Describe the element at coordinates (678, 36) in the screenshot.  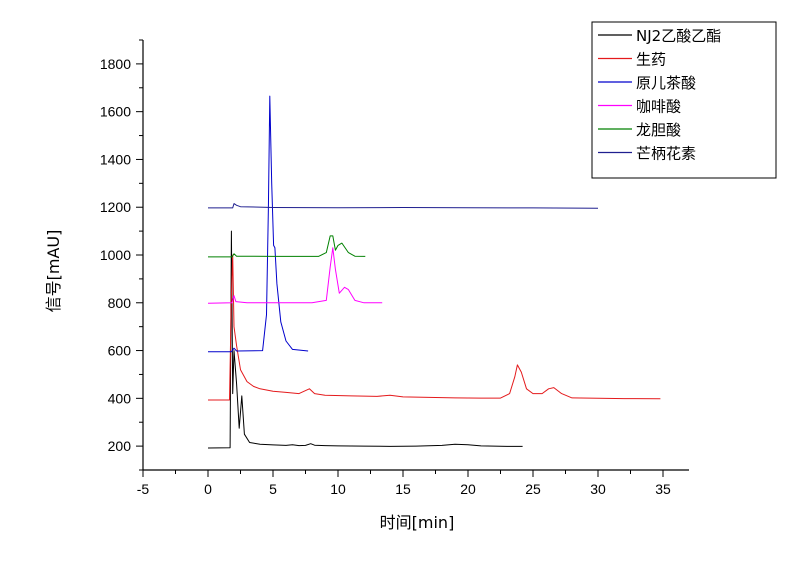
I see `legend-label: NJ2乙酸乙酯` at that location.